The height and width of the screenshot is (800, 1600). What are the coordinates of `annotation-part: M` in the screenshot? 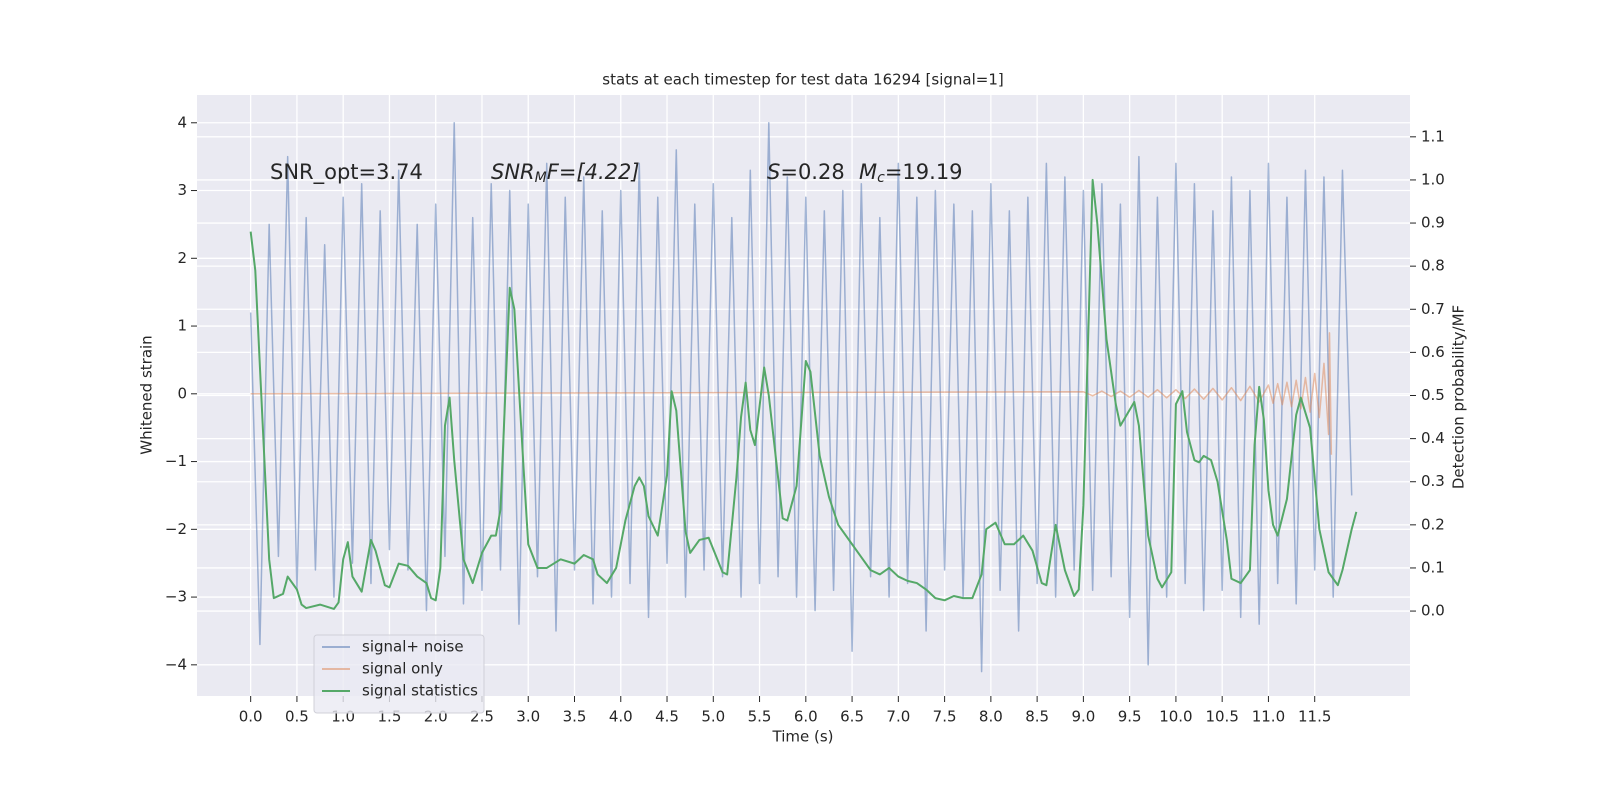 It's located at (868, 172).